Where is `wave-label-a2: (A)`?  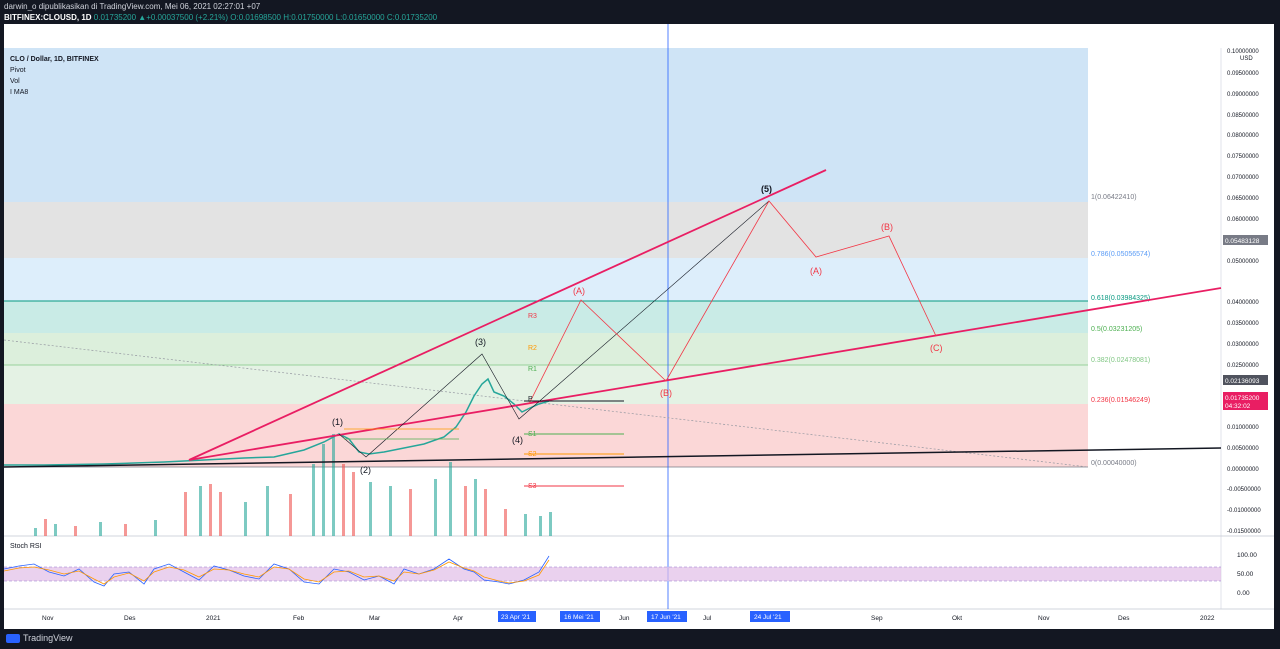 wave-label-a2: (A) is located at coordinates (816, 271).